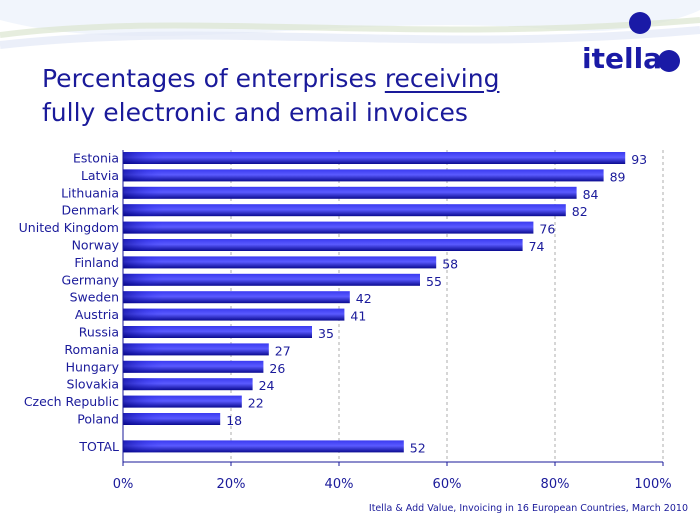 This screenshot has width=700, height=520. What do you see at coordinates (591, 194) in the screenshot?
I see `value-label: 84` at bounding box center [591, 194].